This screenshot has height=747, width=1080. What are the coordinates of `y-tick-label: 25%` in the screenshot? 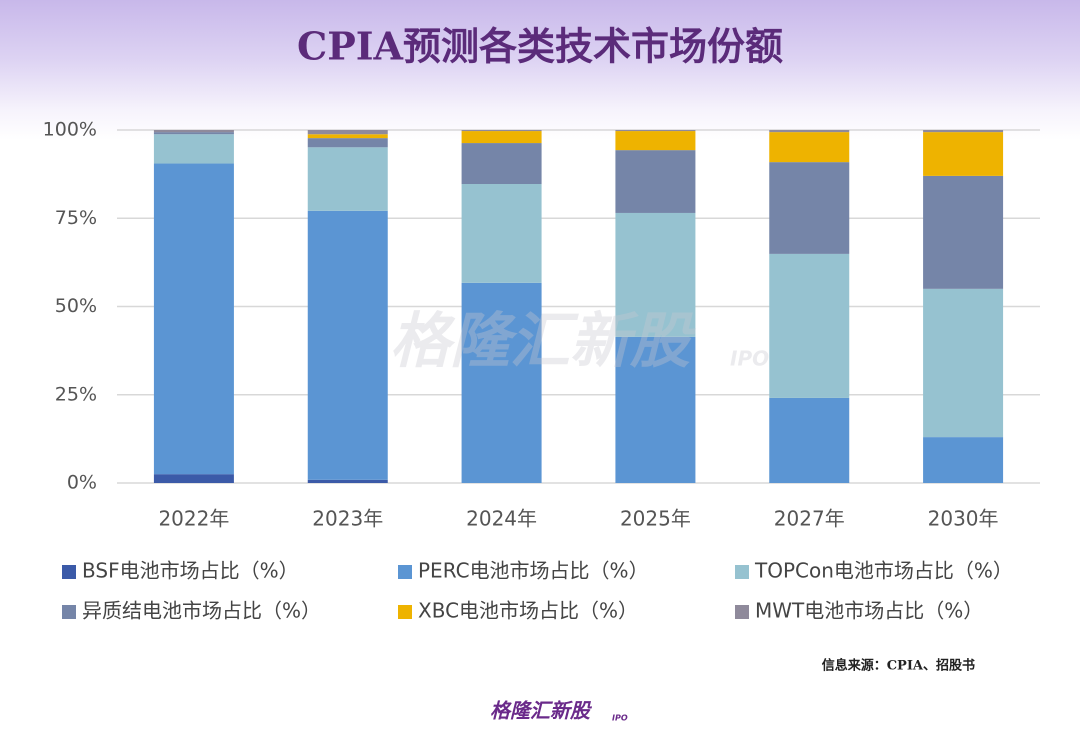 It's located at (76, 394).